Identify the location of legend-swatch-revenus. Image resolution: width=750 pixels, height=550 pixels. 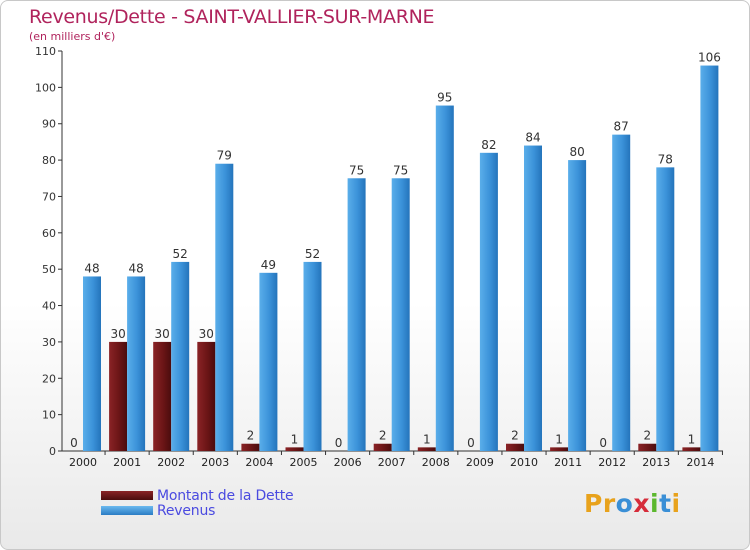
(127, 510).